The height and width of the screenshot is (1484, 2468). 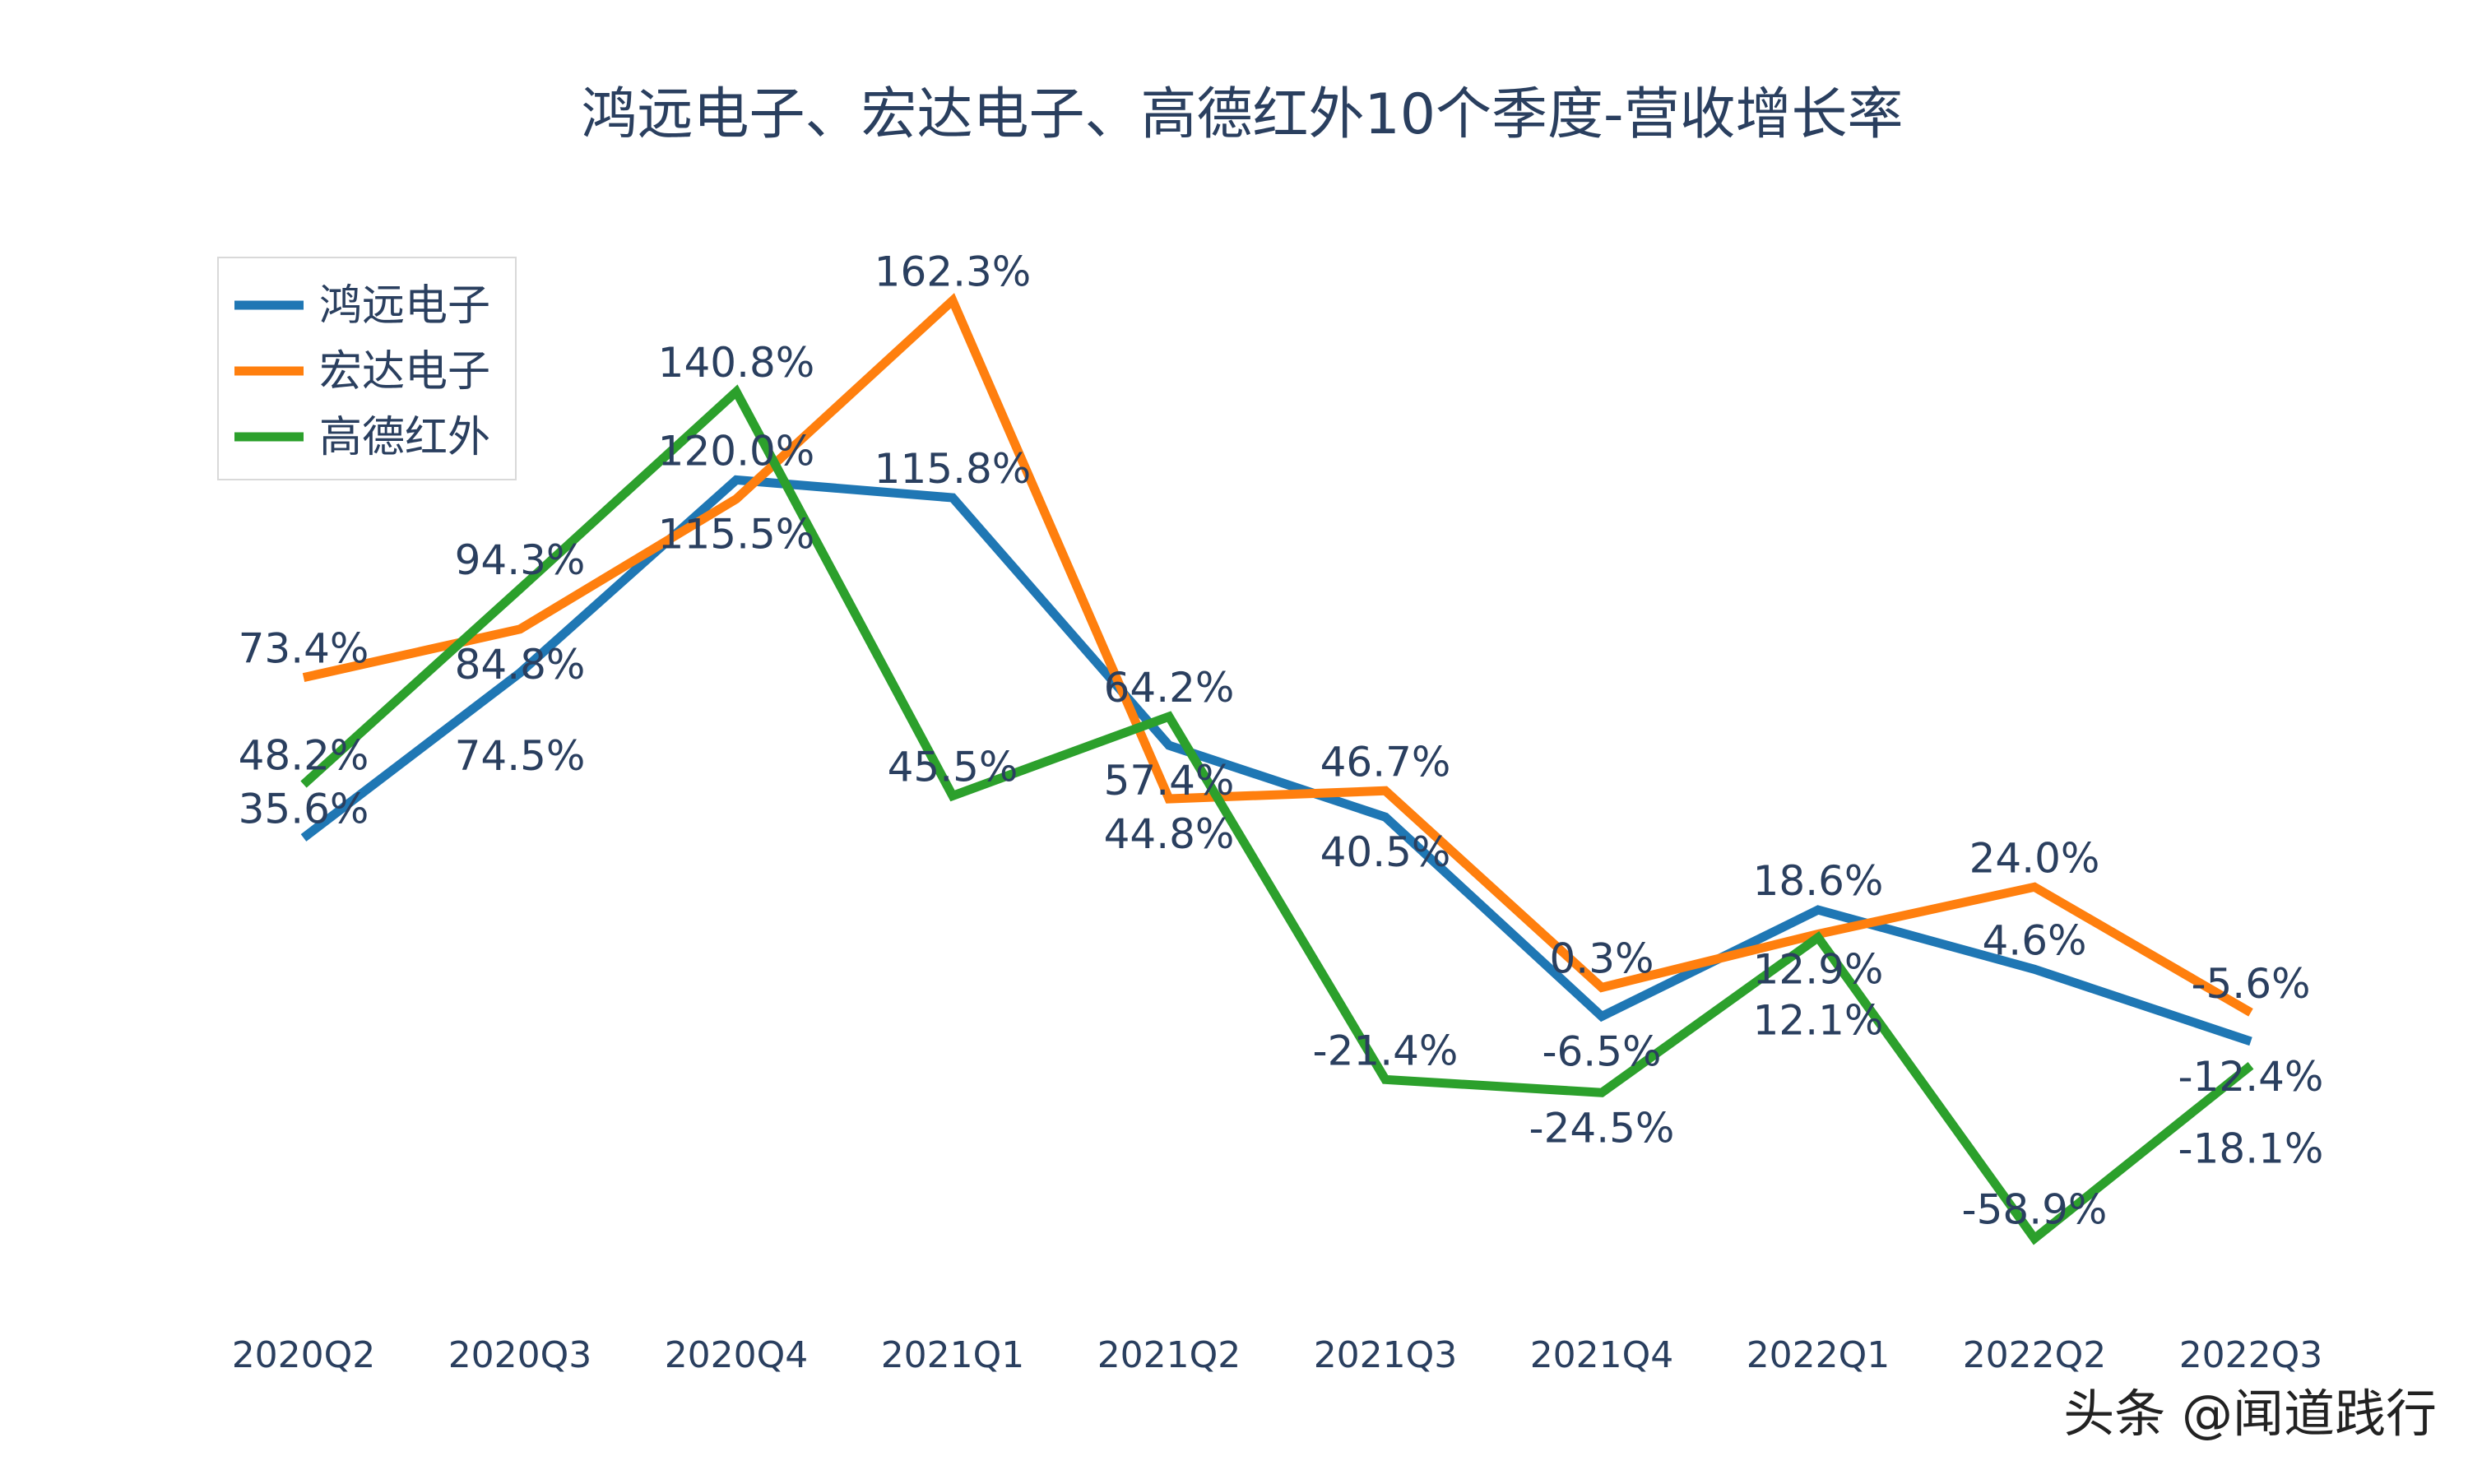 What do you see at coordinates (404, 306) in the screenshot?
I see `legend-label: 鸿远电子` at bounding box center [404, 306].